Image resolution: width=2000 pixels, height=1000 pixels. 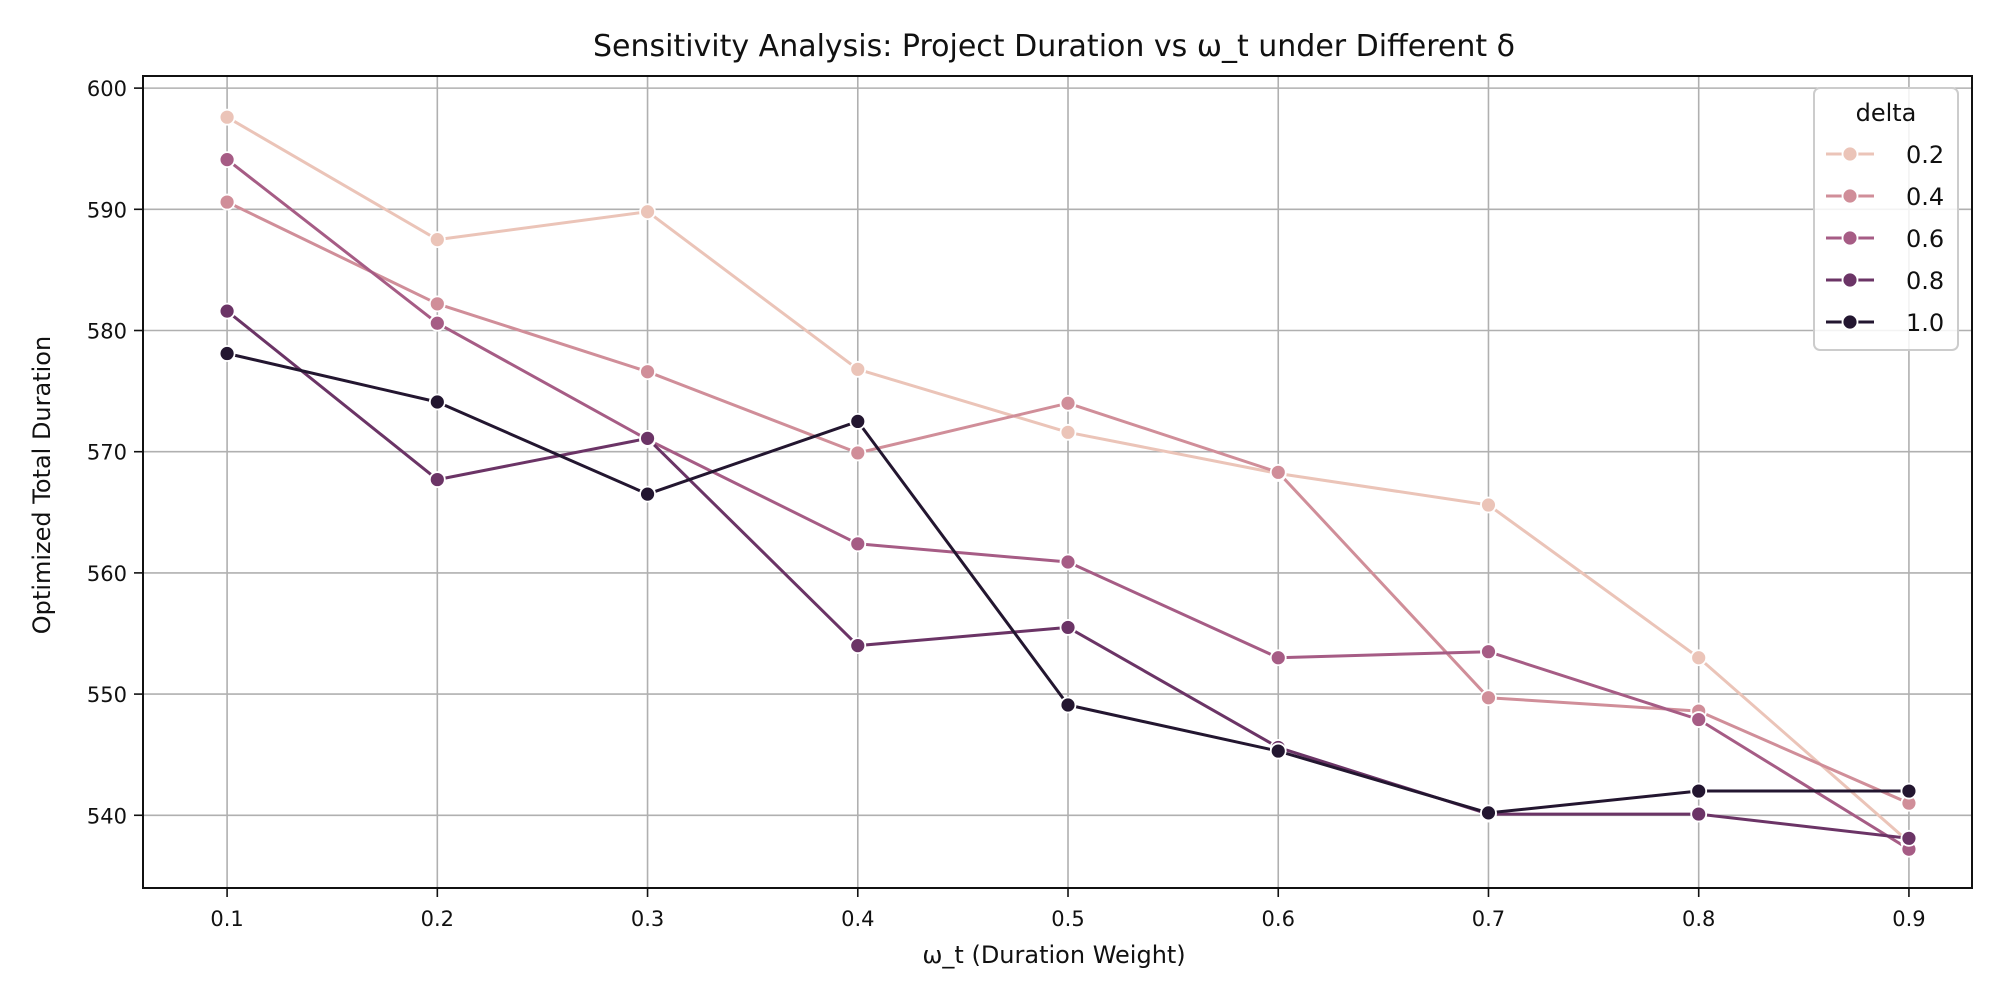 I want to click on x-tick-label: 0.5, so click(x=1067, y=919).